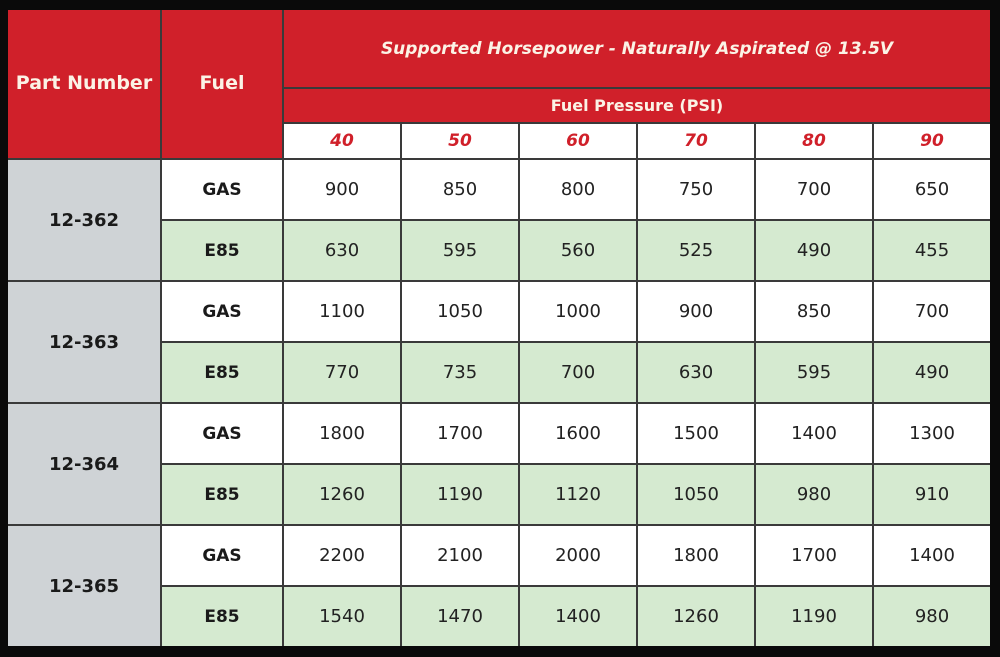 The height and width of the screenshot is (657, 1000). Describe the element at coordinates (696, 250) in the screenshot. I see `horsepower-value-cell: 525` at that location.